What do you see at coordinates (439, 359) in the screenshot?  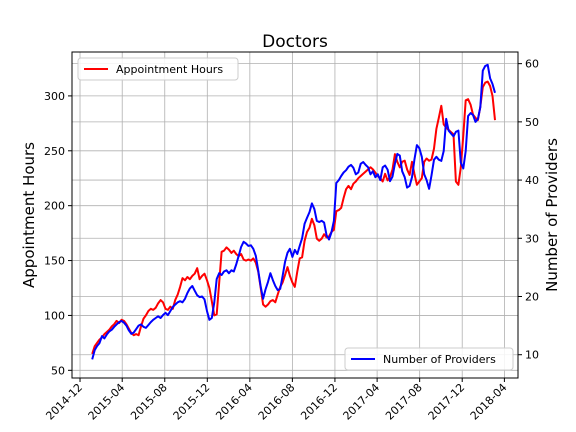 I see `legend-label-number-of-providers: Number of Providers` at bounding box center [439, 359].